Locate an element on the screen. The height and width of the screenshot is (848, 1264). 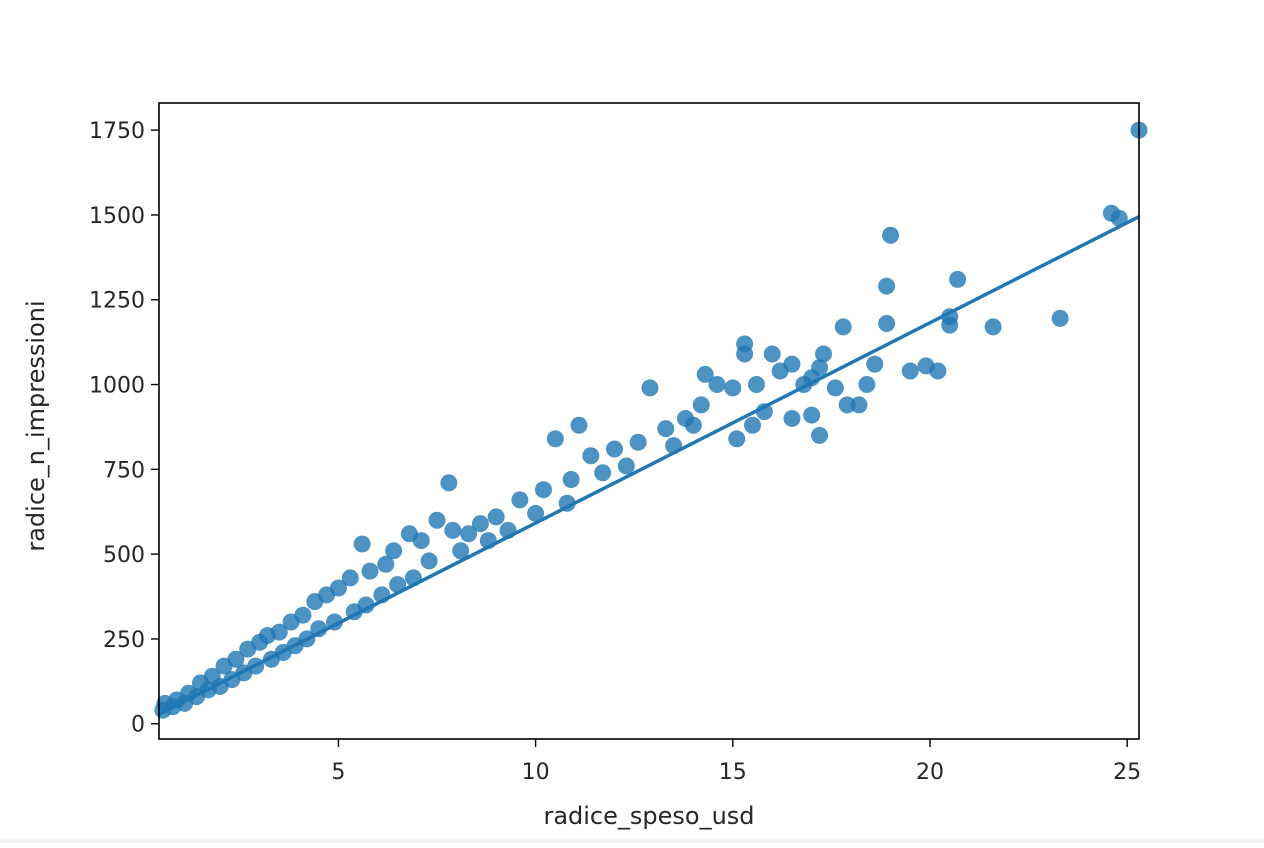
x-axis-title: radice_speso_usd is located at coordinates (648, 816).